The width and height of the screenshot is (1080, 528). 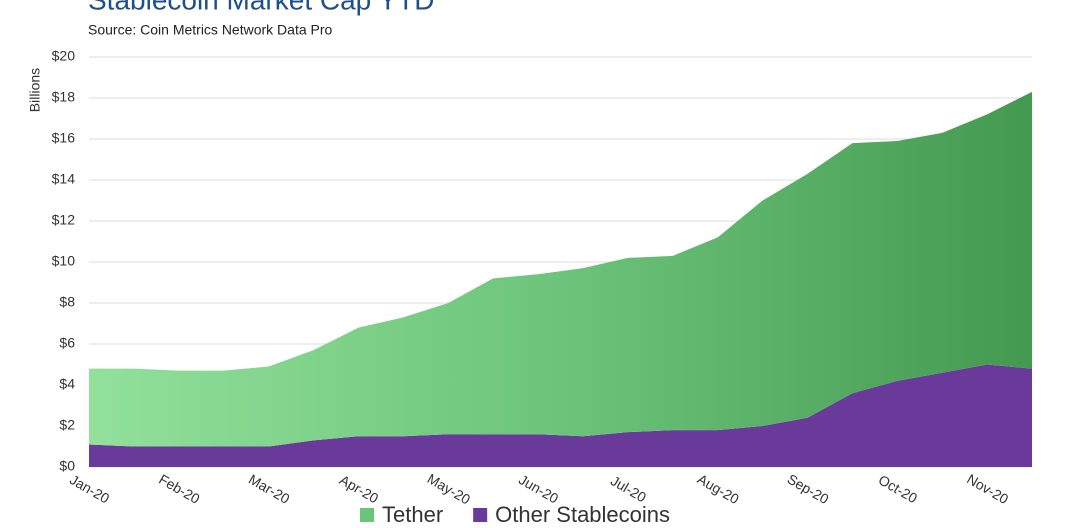 I want to click on x-tick-label: Oct-20, so click(x=898, y=488).